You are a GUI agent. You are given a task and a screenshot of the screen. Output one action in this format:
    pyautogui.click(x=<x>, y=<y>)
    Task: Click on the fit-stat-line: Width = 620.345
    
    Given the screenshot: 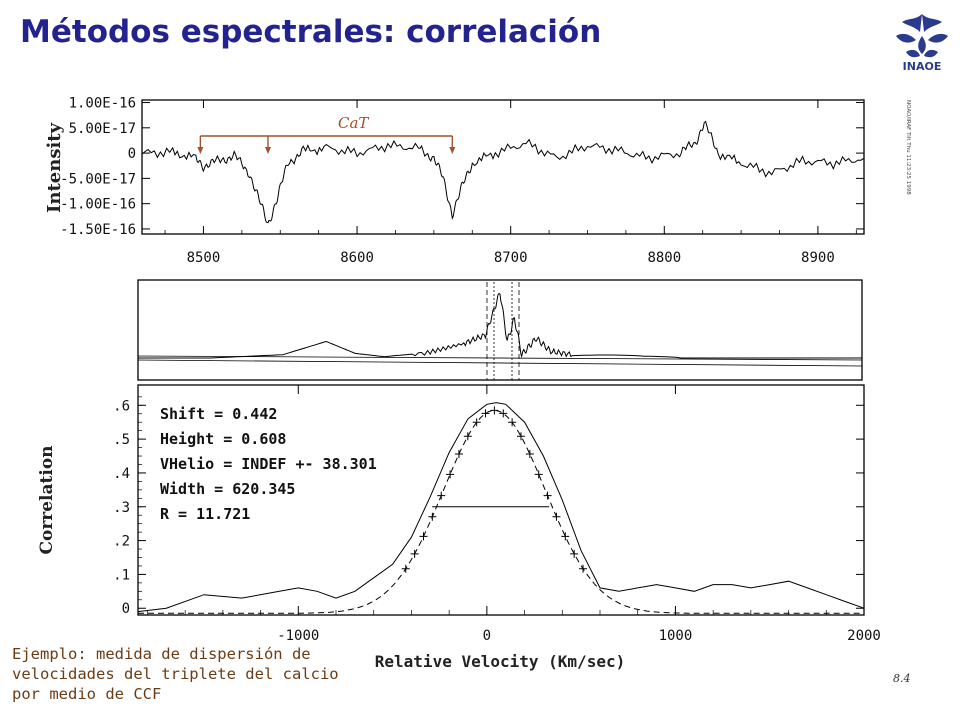 What is the action you would take?
    pyautogui.click(x=227, y=489)
    